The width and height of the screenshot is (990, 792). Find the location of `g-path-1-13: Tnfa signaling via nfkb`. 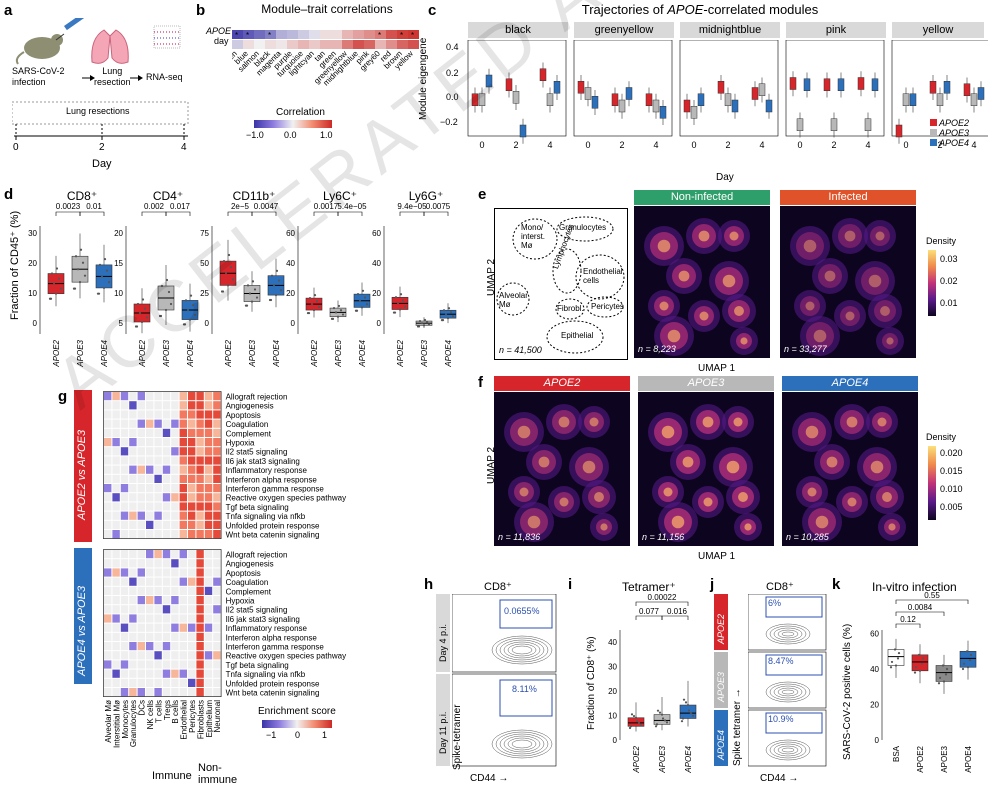

g-path-1-13: Tnfa signaling via nfkb is located at coordinates (266, 674).